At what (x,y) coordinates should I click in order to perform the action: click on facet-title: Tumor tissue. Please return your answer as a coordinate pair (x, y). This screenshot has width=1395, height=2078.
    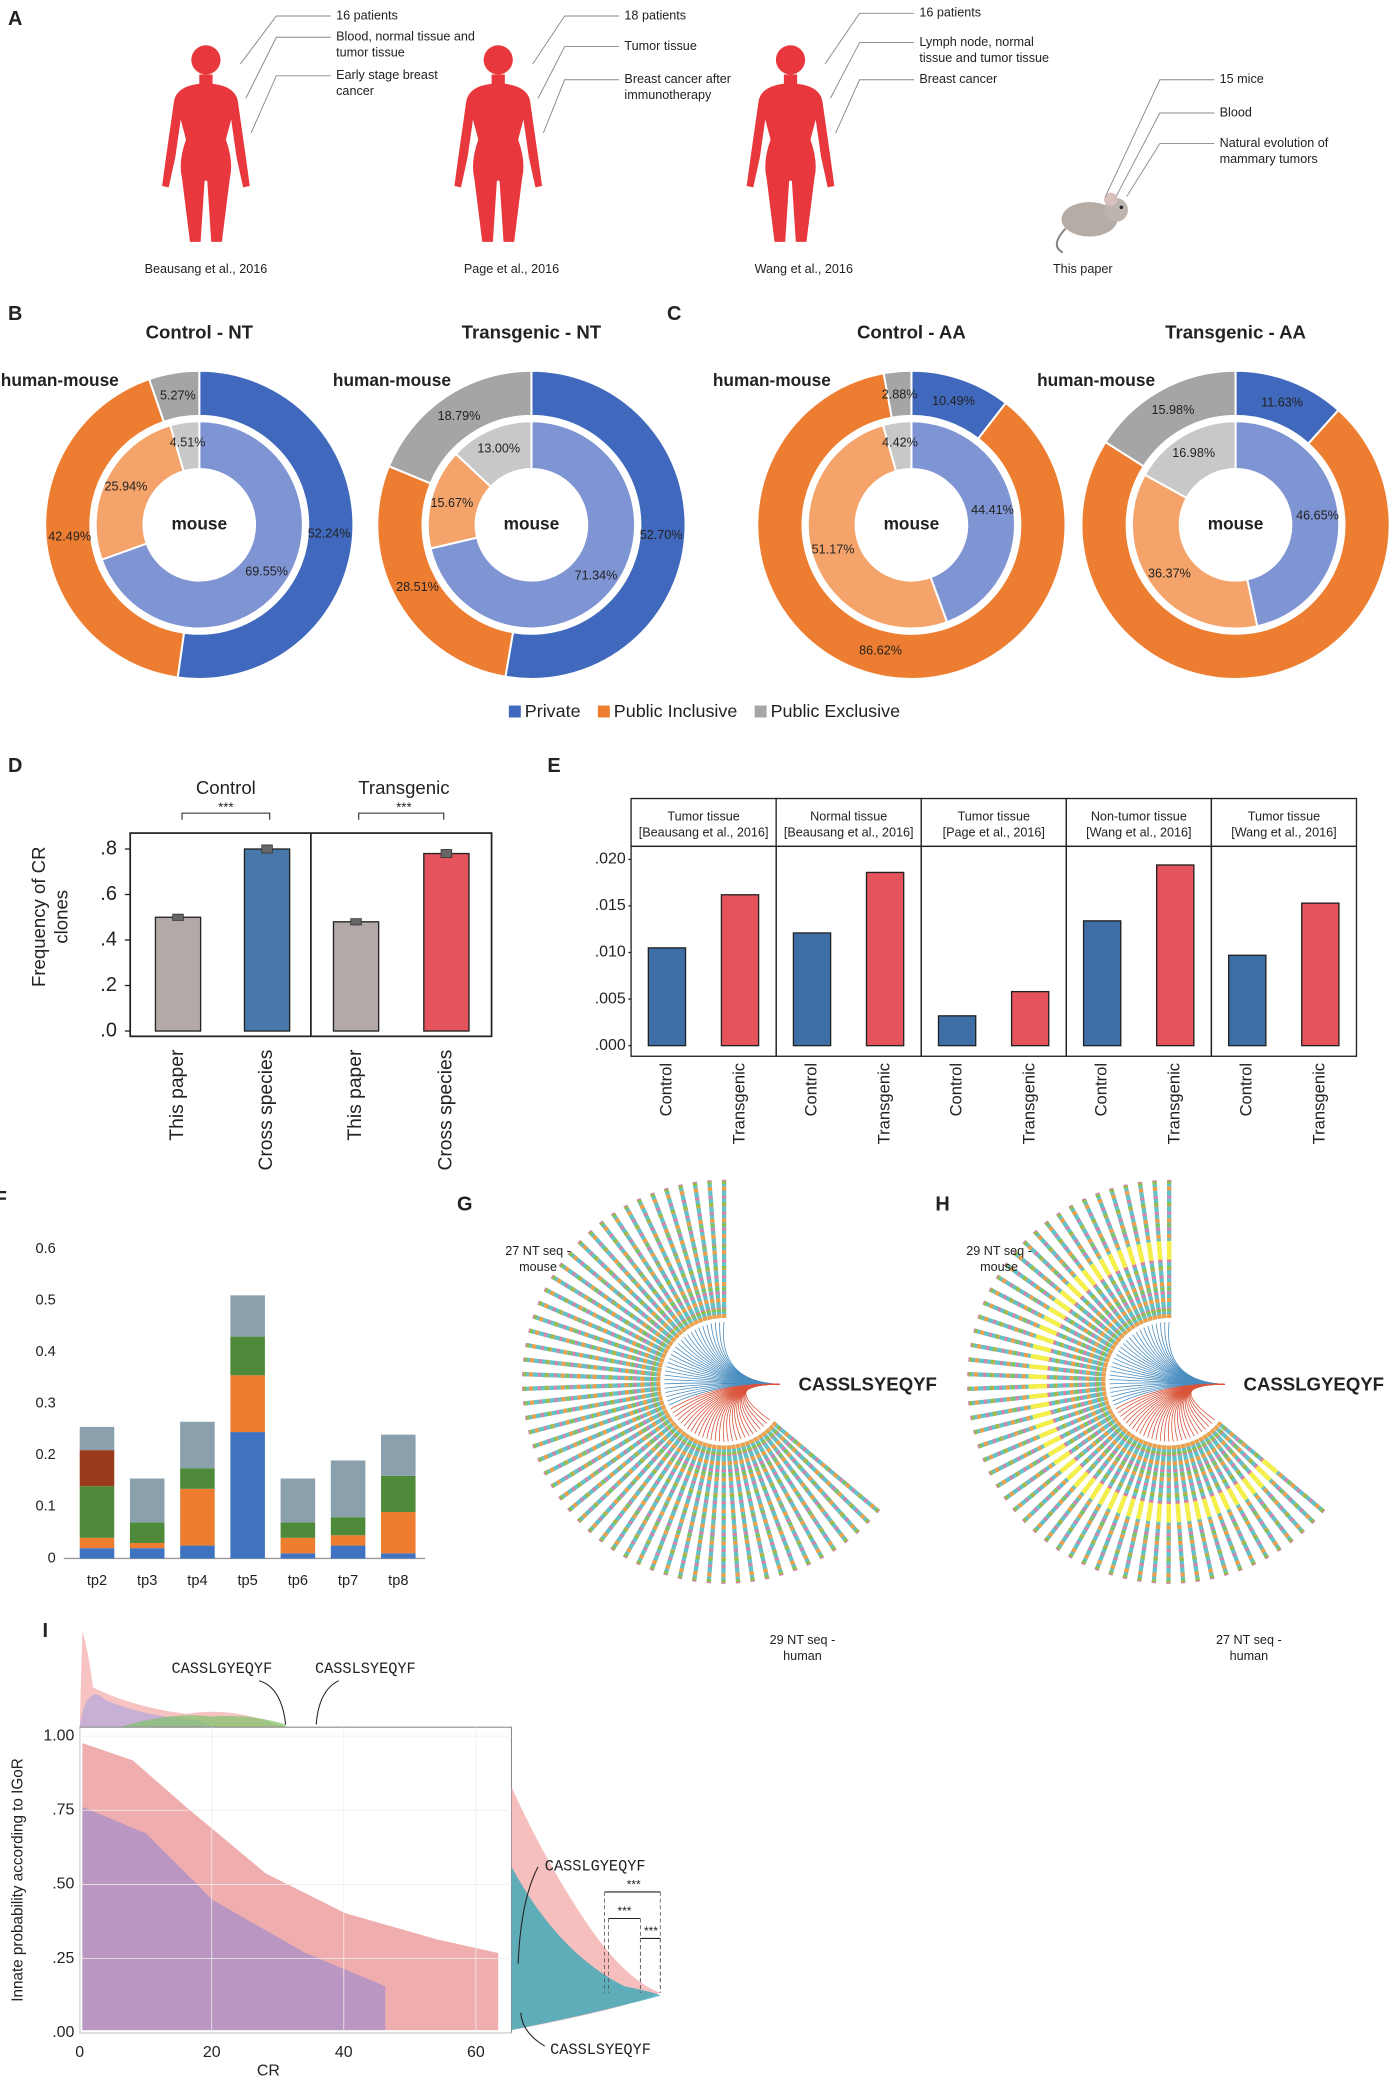
    Looking at the image, I should click on (703, 816).